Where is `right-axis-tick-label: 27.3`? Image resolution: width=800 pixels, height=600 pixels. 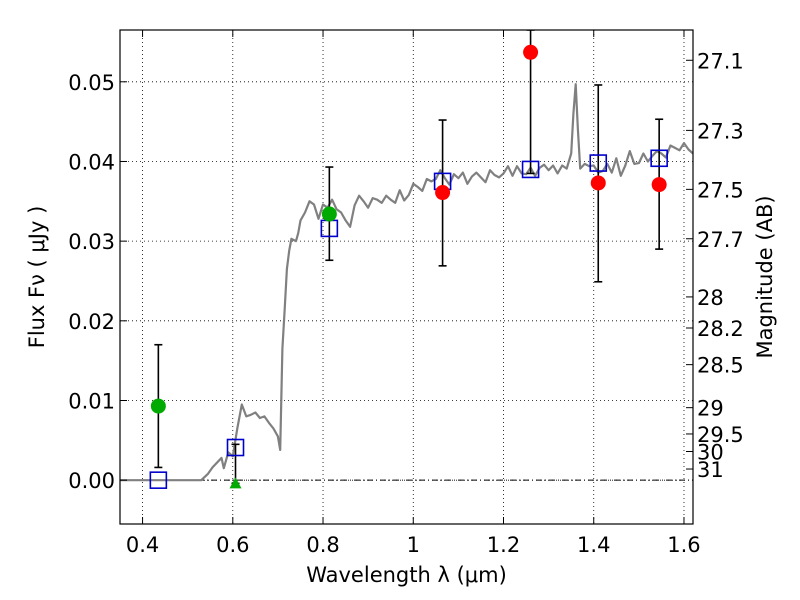
right-axis-tick-label: 27.3 is located at coordinates (720, 131).